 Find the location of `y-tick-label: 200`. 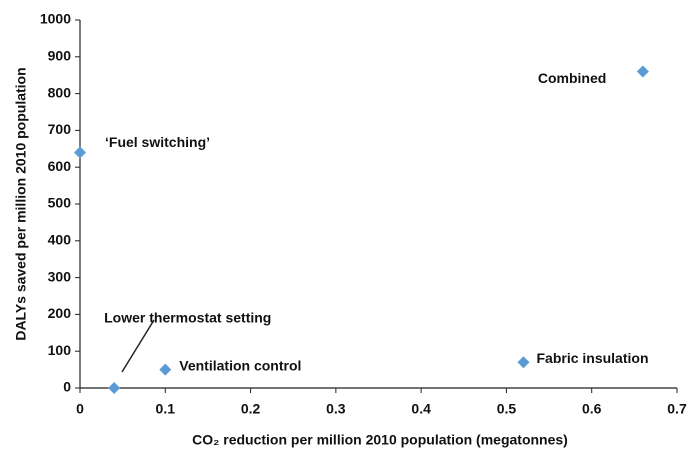

y-tick-label: 200 is located at coordinates (60, 313).